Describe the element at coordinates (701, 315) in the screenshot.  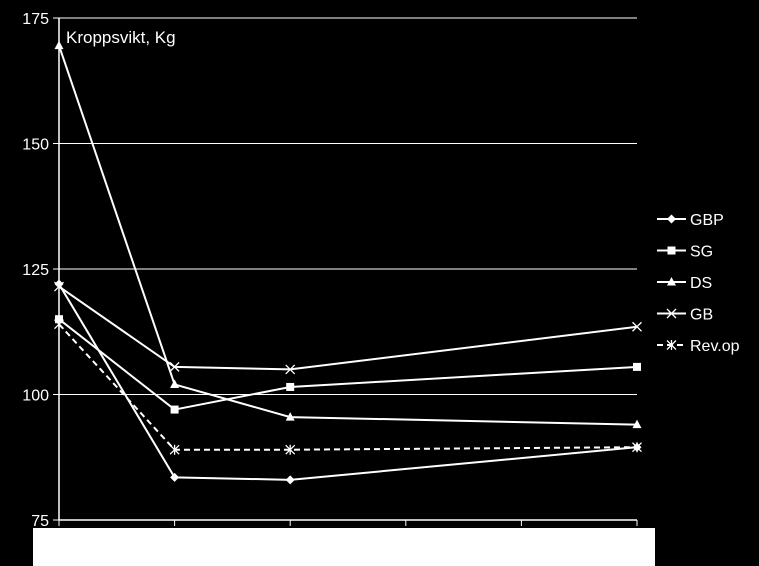
I see `legend-label: GB` at that location.